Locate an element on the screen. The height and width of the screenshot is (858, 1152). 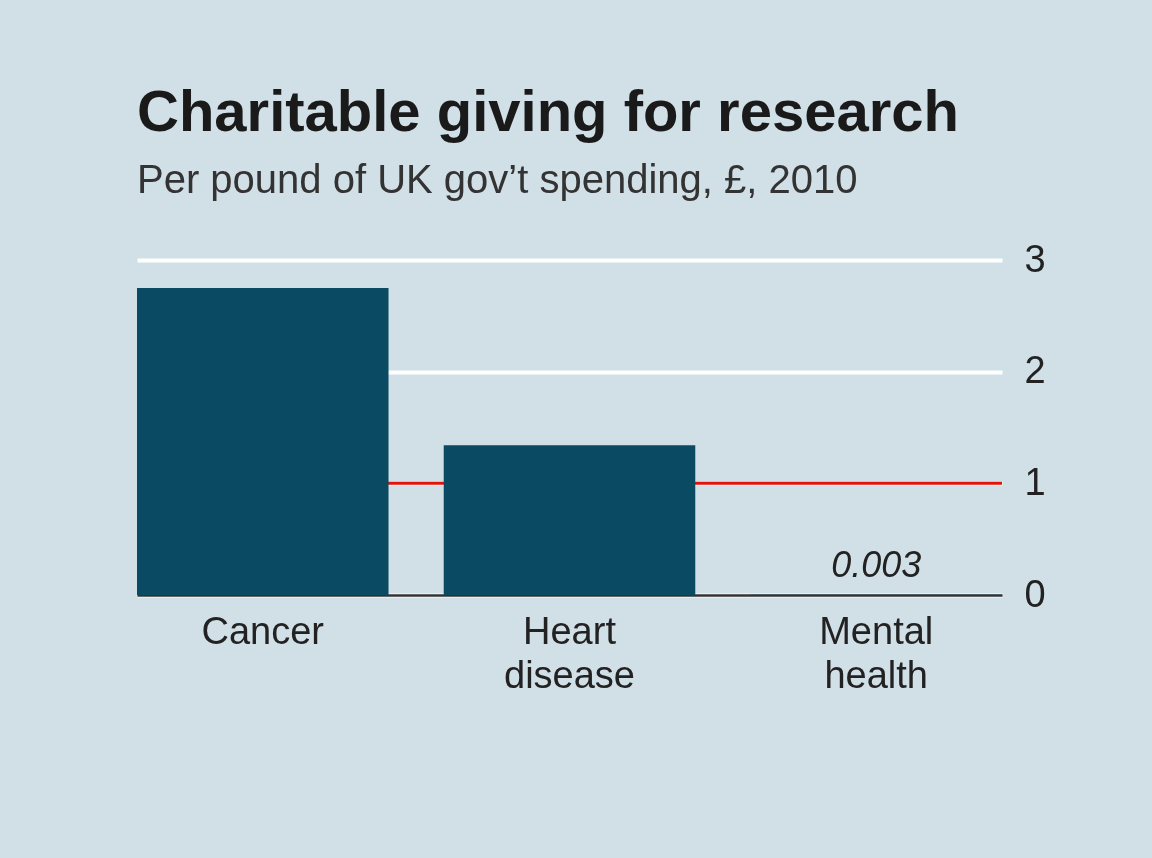
y-tick-label: 2 is located at coordinates (1035, 370).